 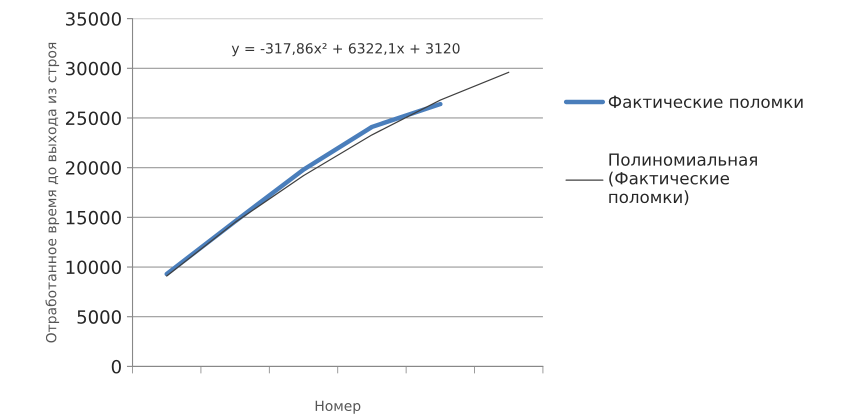 I want to click on annotation: y = -317,86x² + 6322,1x + 3120, so click(x=346, y=49).